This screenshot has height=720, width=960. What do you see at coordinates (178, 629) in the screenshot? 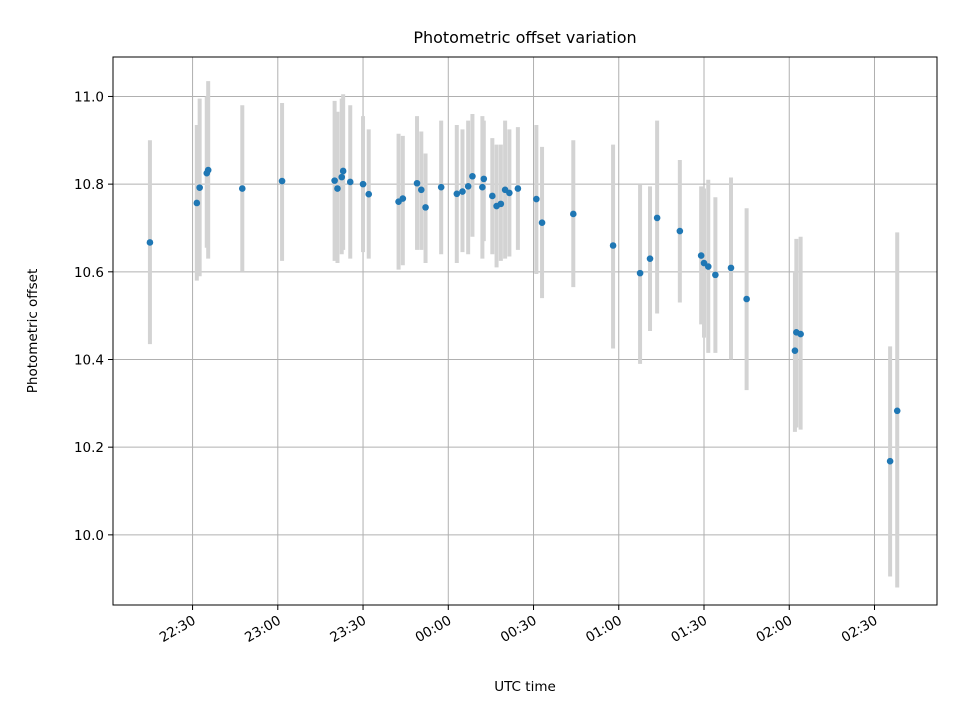
I see `x-tick-label: 22:30` at bounding box center [178, 629].